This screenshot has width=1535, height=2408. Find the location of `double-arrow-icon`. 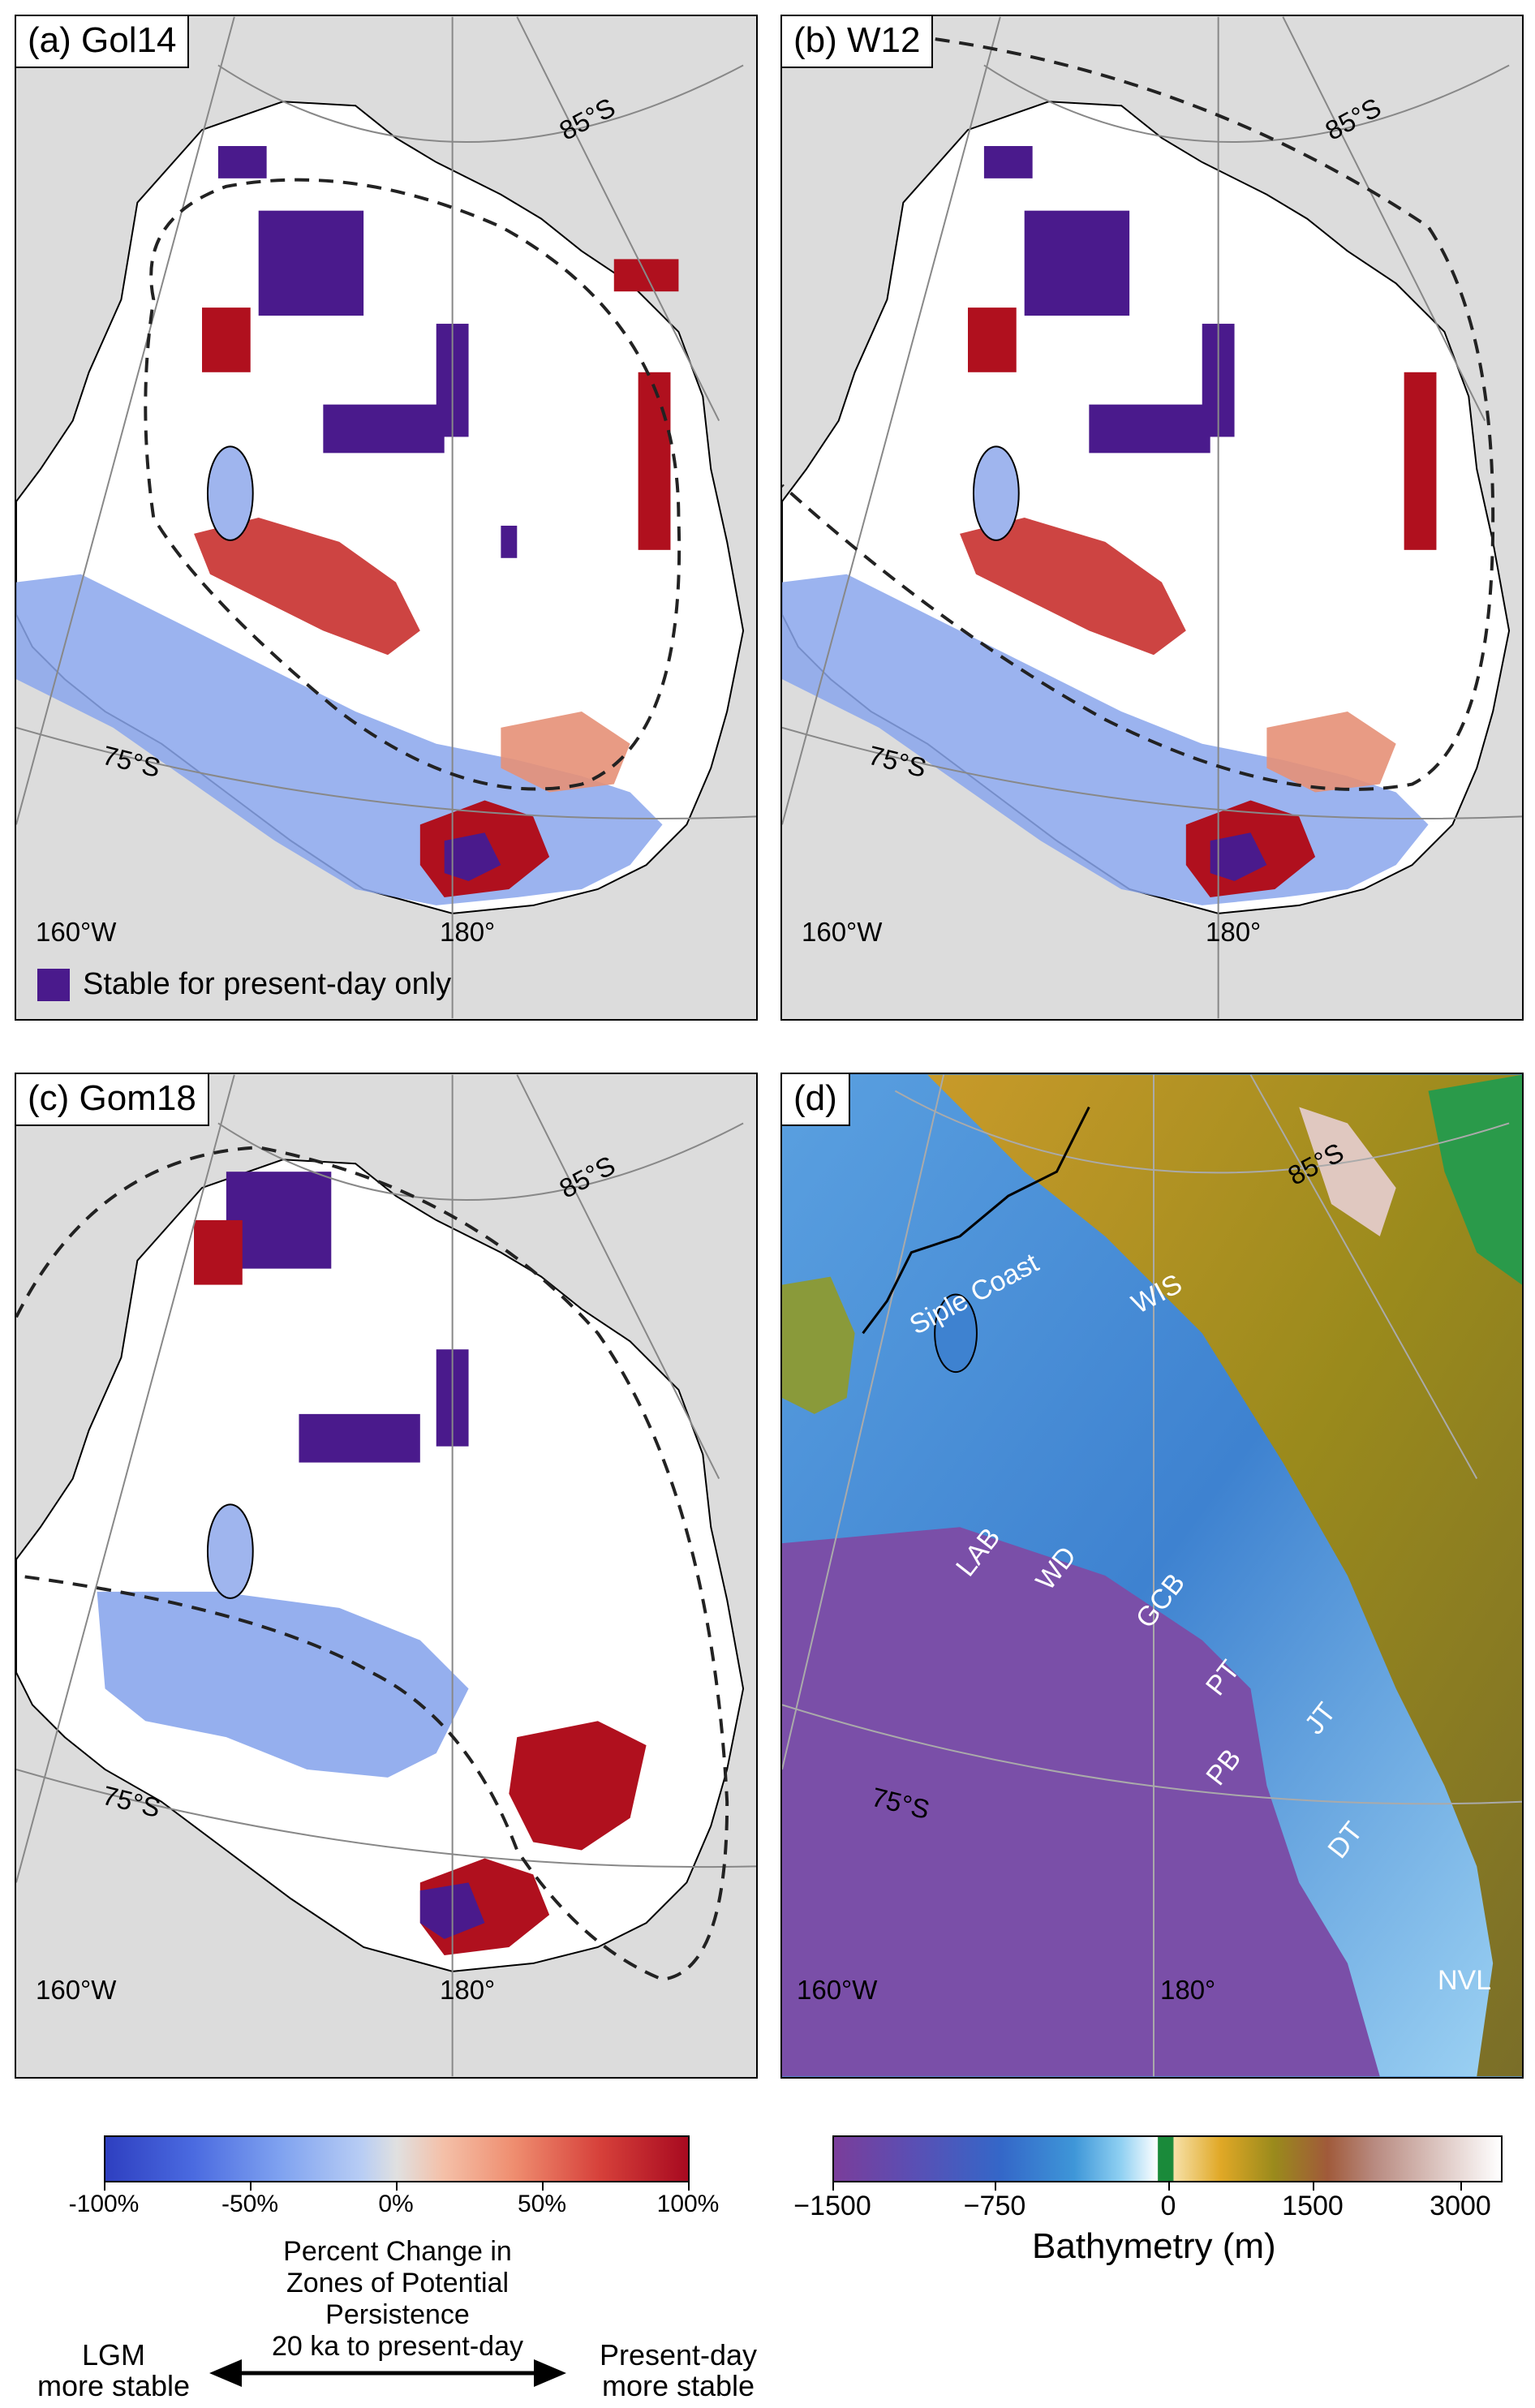

double-arrow-icon is located at coordinates (387, 2373).